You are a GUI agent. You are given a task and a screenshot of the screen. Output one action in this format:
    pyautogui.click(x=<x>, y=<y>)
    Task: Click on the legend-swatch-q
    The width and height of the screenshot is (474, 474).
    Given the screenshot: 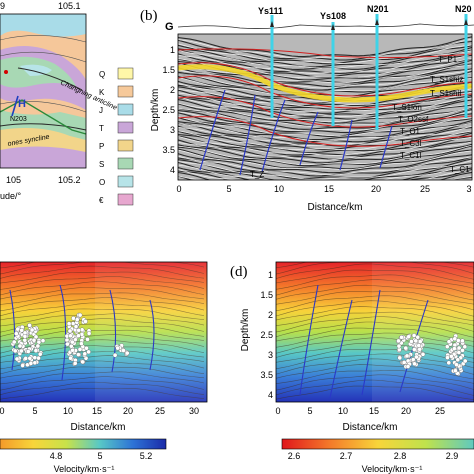 What is the action you would take?
    pyautogui.click(x=125, y=73)
    